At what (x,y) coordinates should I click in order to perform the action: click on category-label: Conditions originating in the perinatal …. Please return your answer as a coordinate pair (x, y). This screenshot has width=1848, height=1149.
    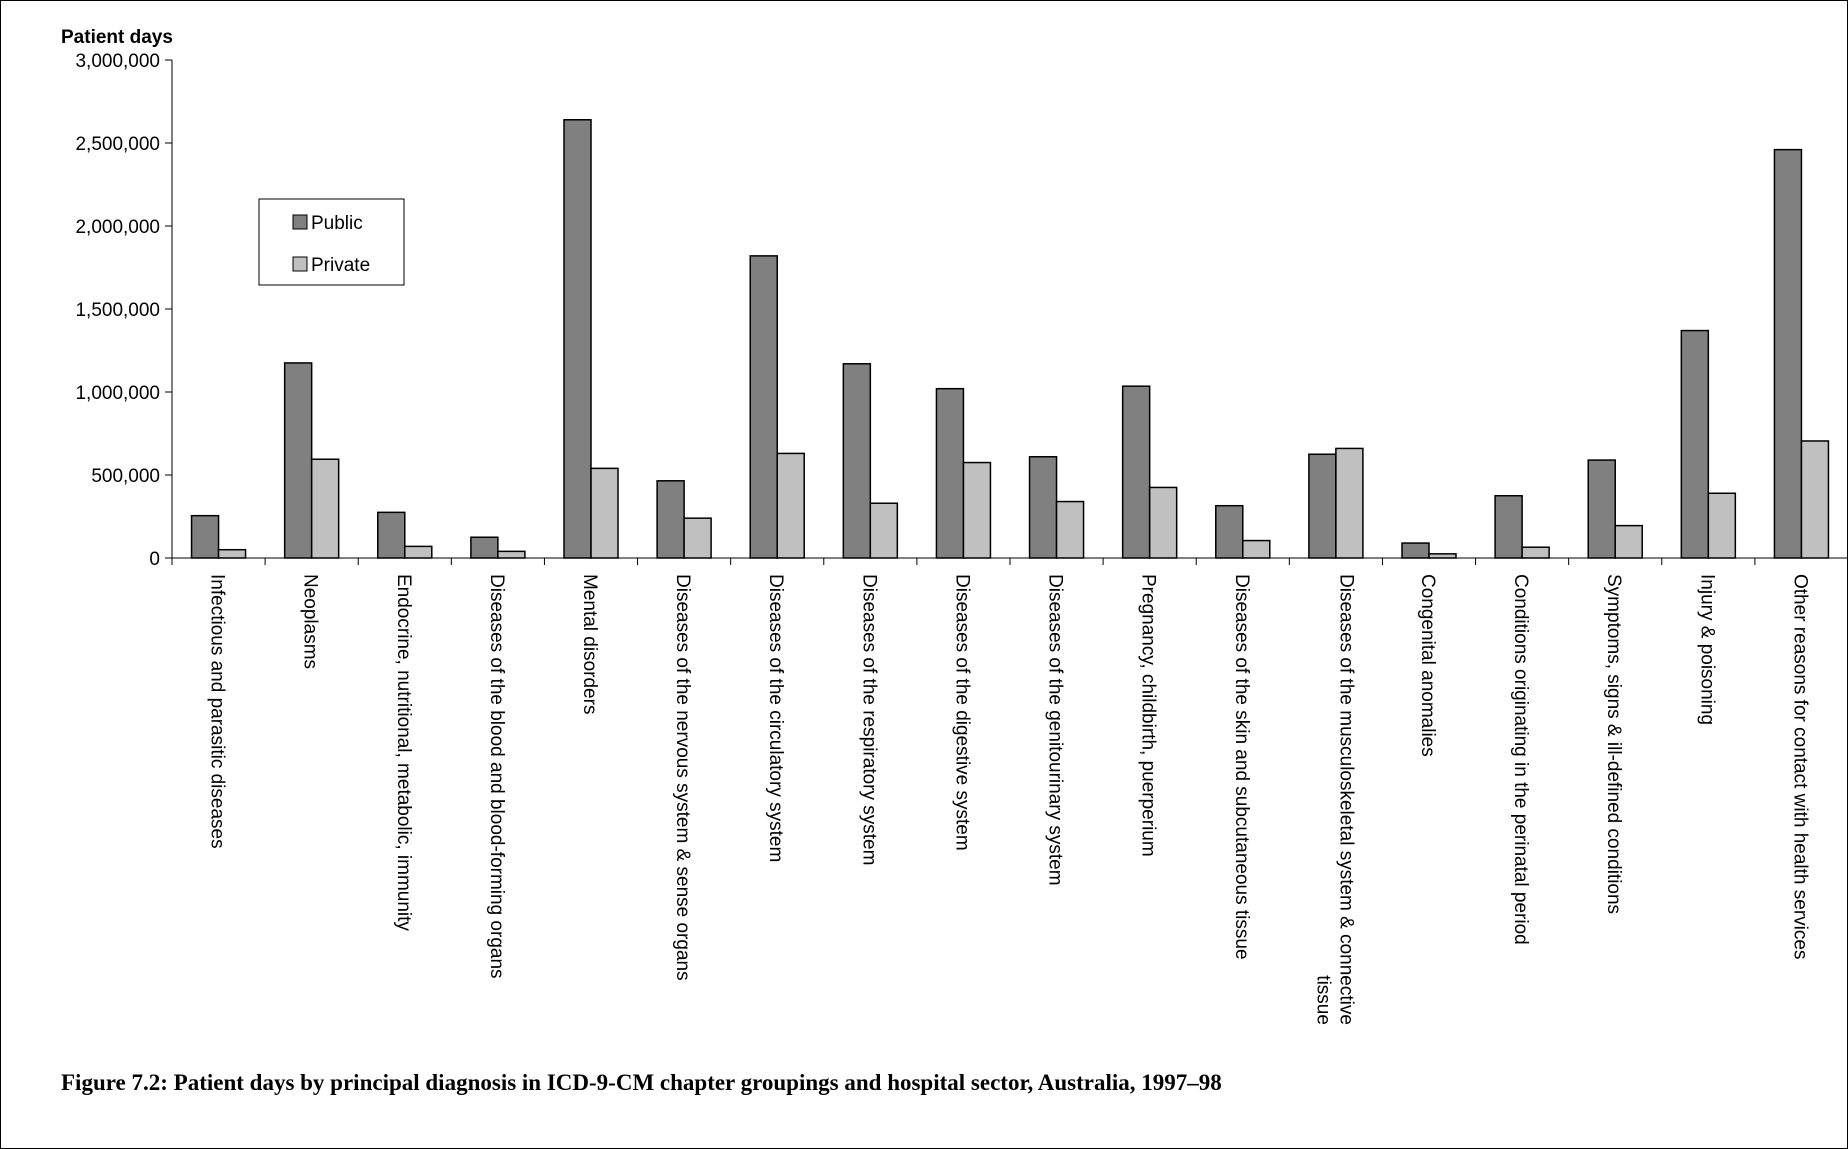
    Looking at the image, I should click on (1520, 759).